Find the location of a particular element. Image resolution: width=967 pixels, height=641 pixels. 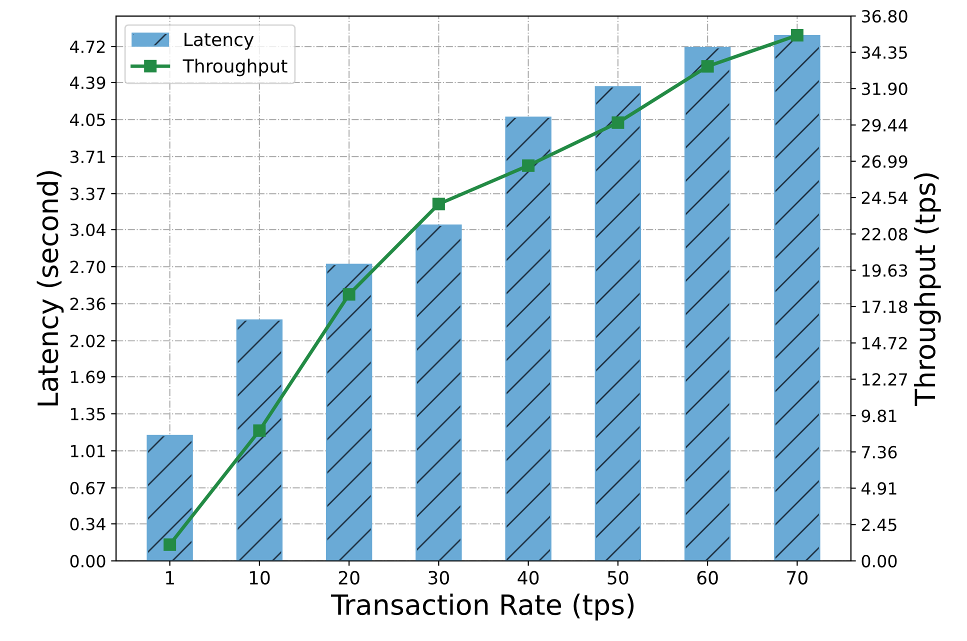

y-axis-title: Latency (second) is located at coordinates (50, 288).